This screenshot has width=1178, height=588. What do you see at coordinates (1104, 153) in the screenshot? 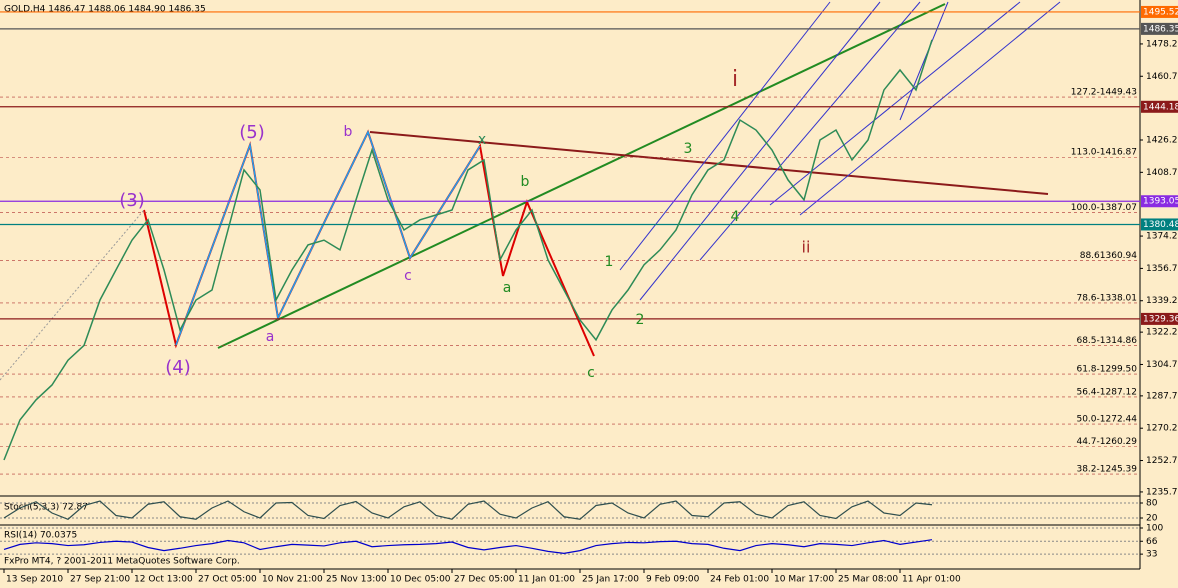
I see `fib-label: 113.0-1416.87` at bounding box center [1104, 153].